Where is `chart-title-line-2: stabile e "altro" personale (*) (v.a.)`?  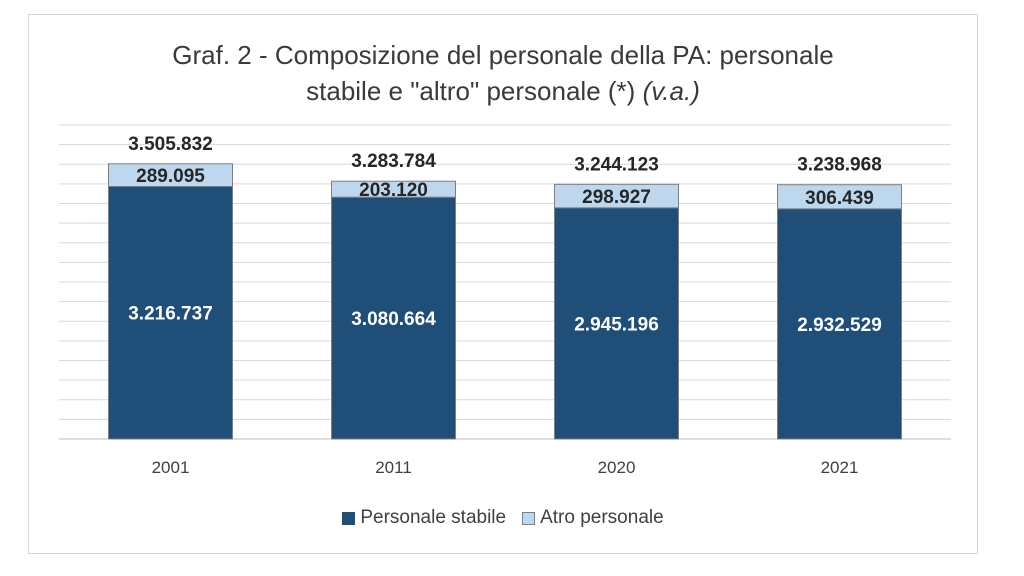 chart-title-line-2: stabile e "altro" personale (*) (v.a.) is located at coordinates (503, 91).